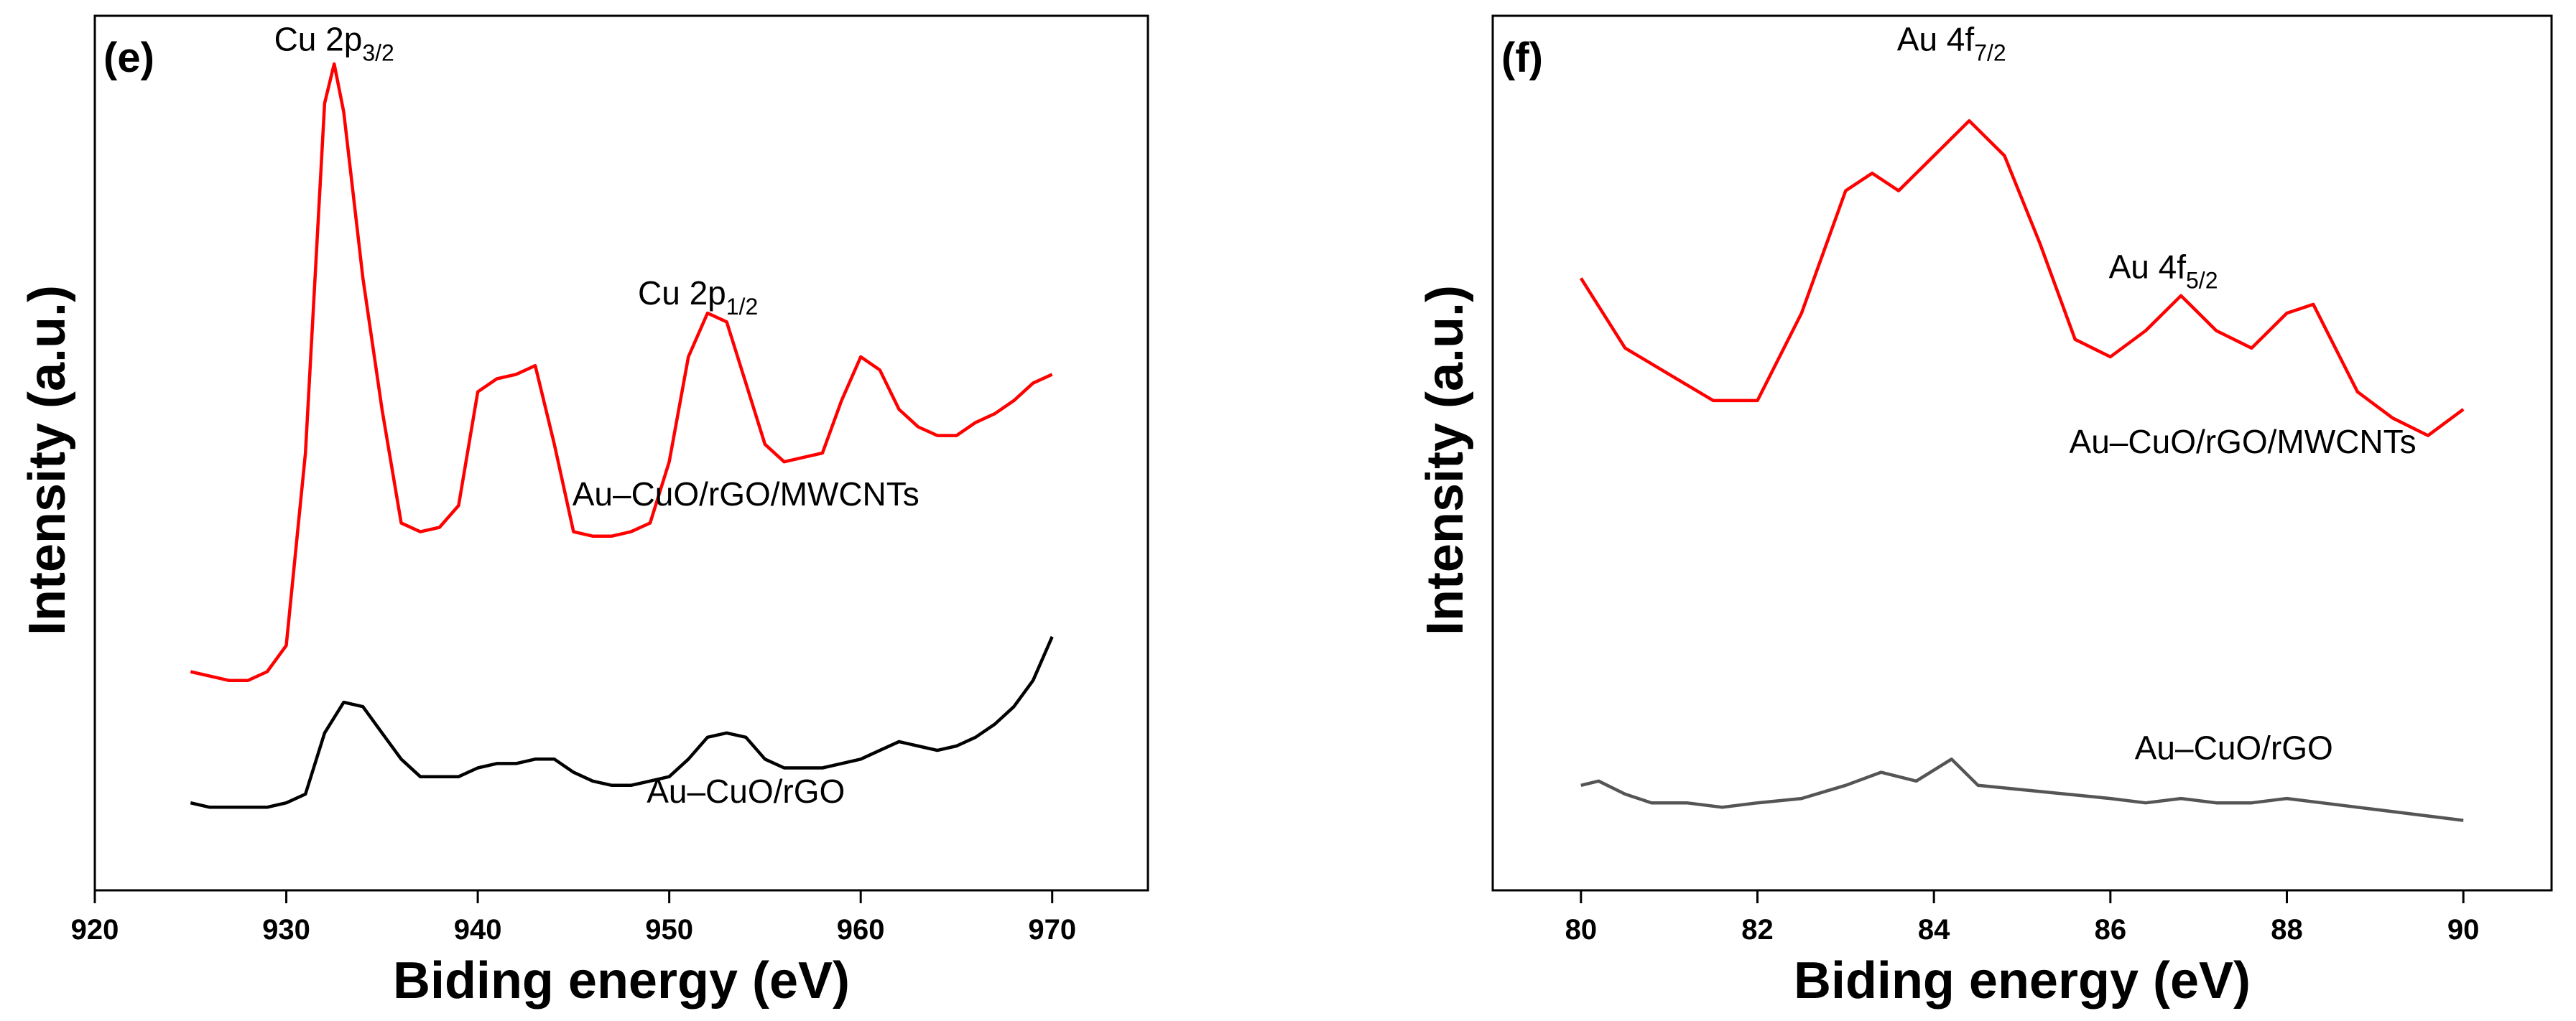 Image resolution: width=2576 pixels, height=1021 pixels. I want to click on x-tick-label: 960, so click(861, 930).